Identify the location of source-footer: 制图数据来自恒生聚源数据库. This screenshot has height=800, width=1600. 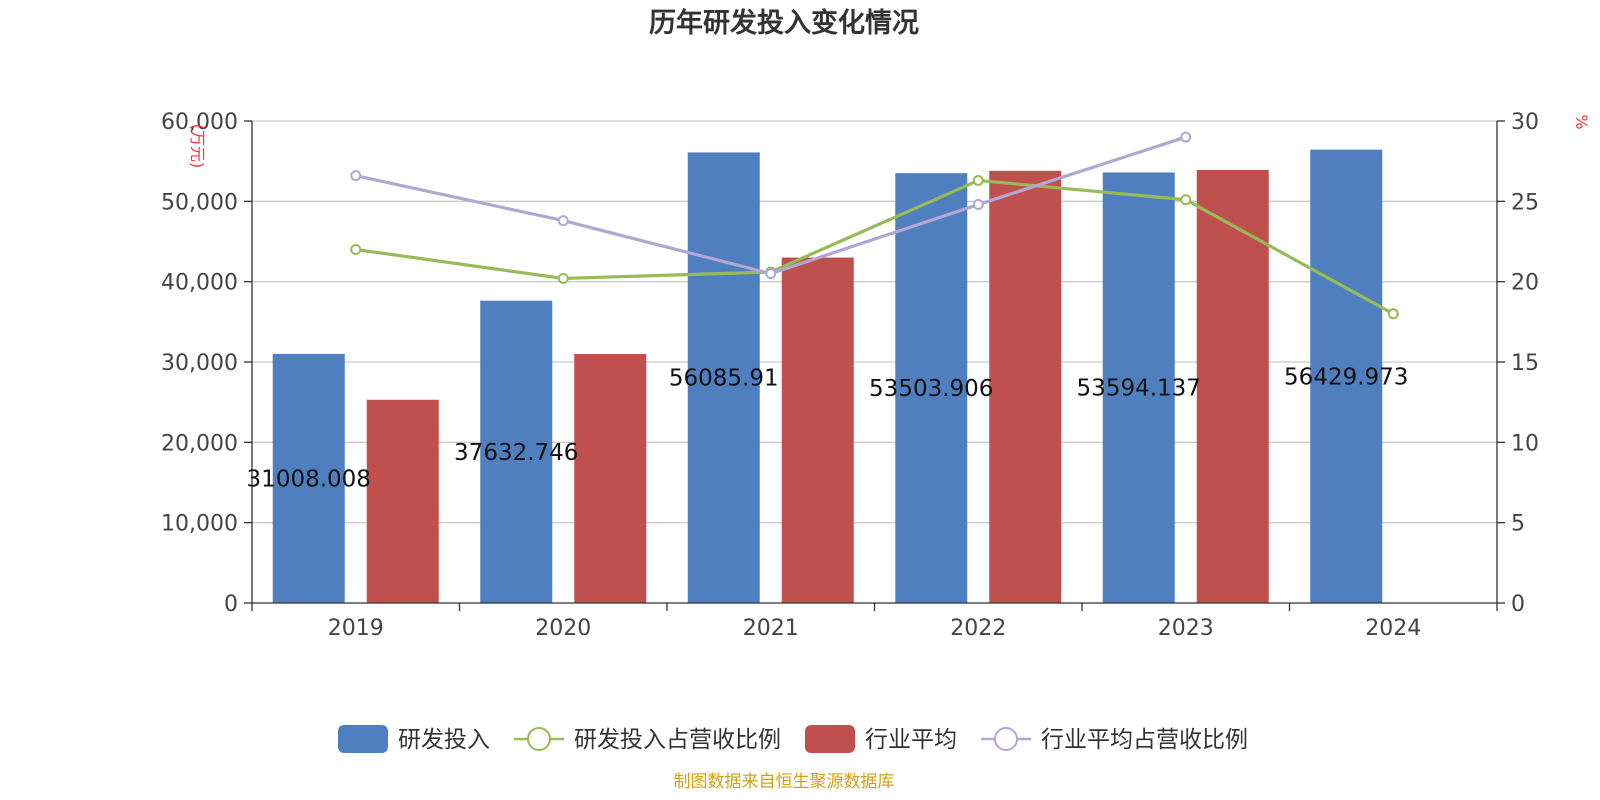
(784, 782).